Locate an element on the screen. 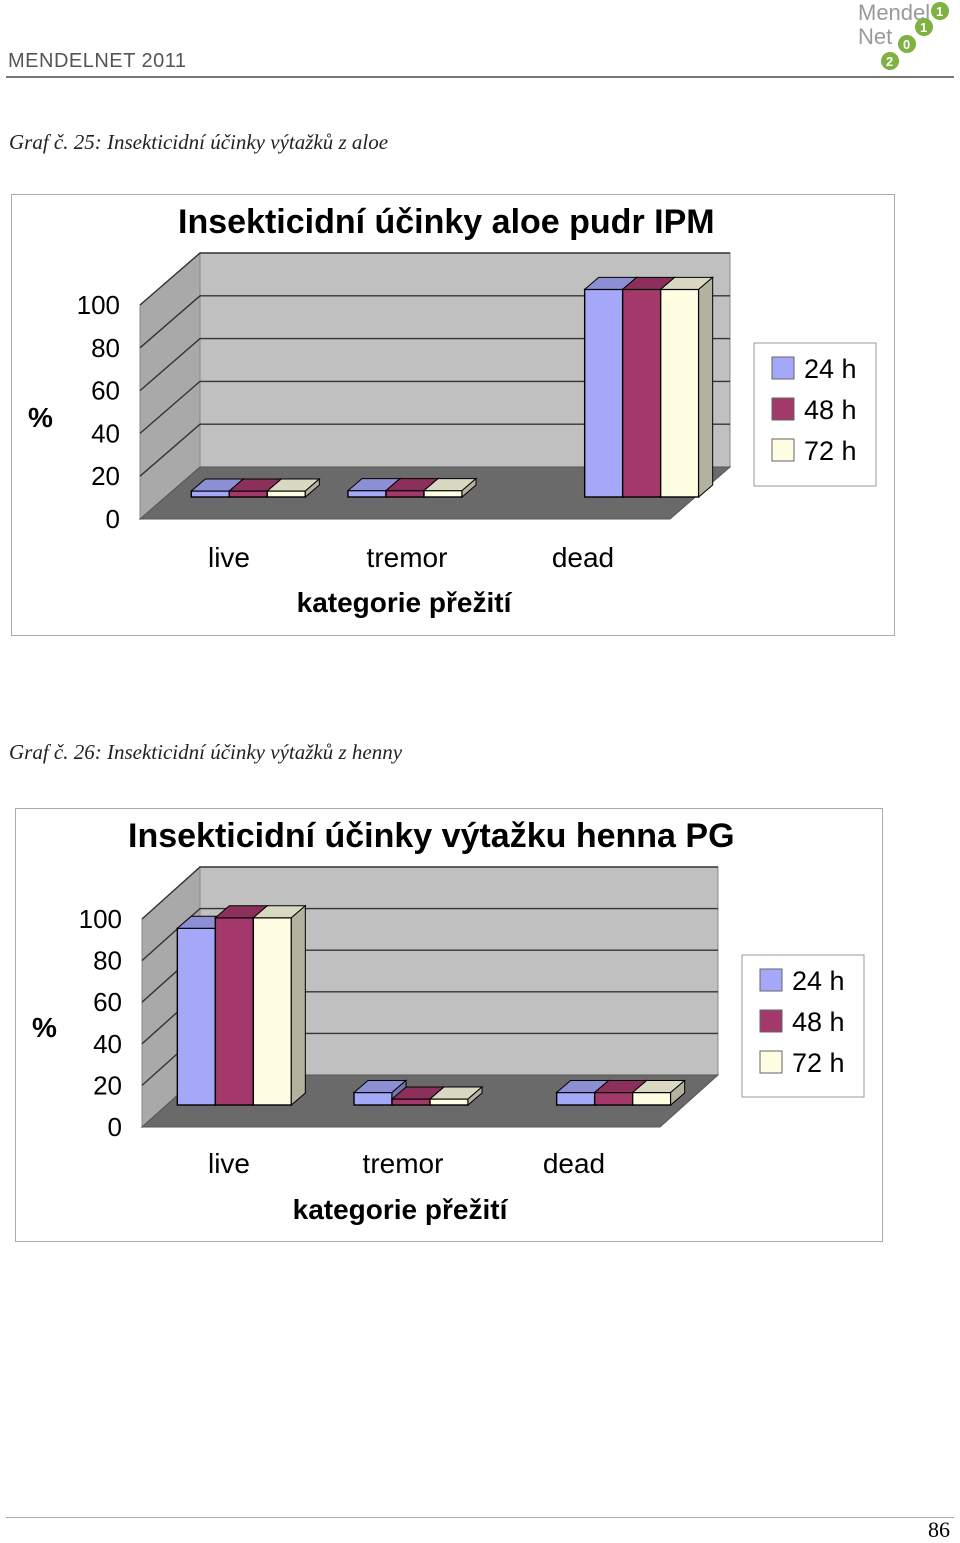  footer-divider is located at coordinates (480, 1517).